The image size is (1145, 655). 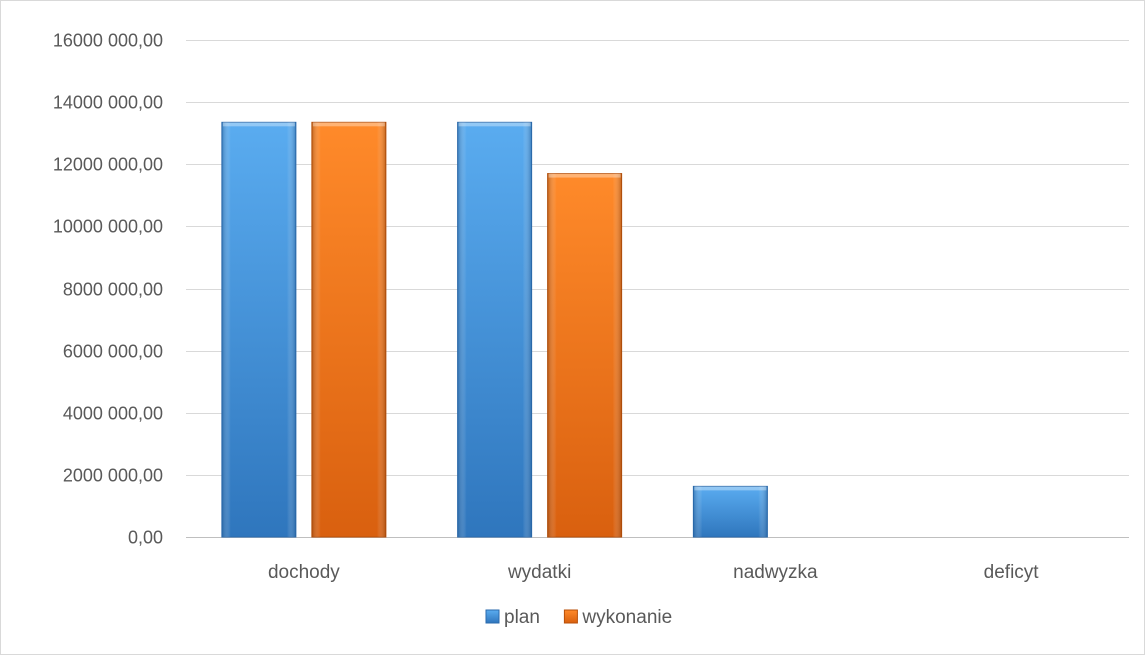 I want to click on y-tick-label: 6000 000,00, so click(x=113, y=352).